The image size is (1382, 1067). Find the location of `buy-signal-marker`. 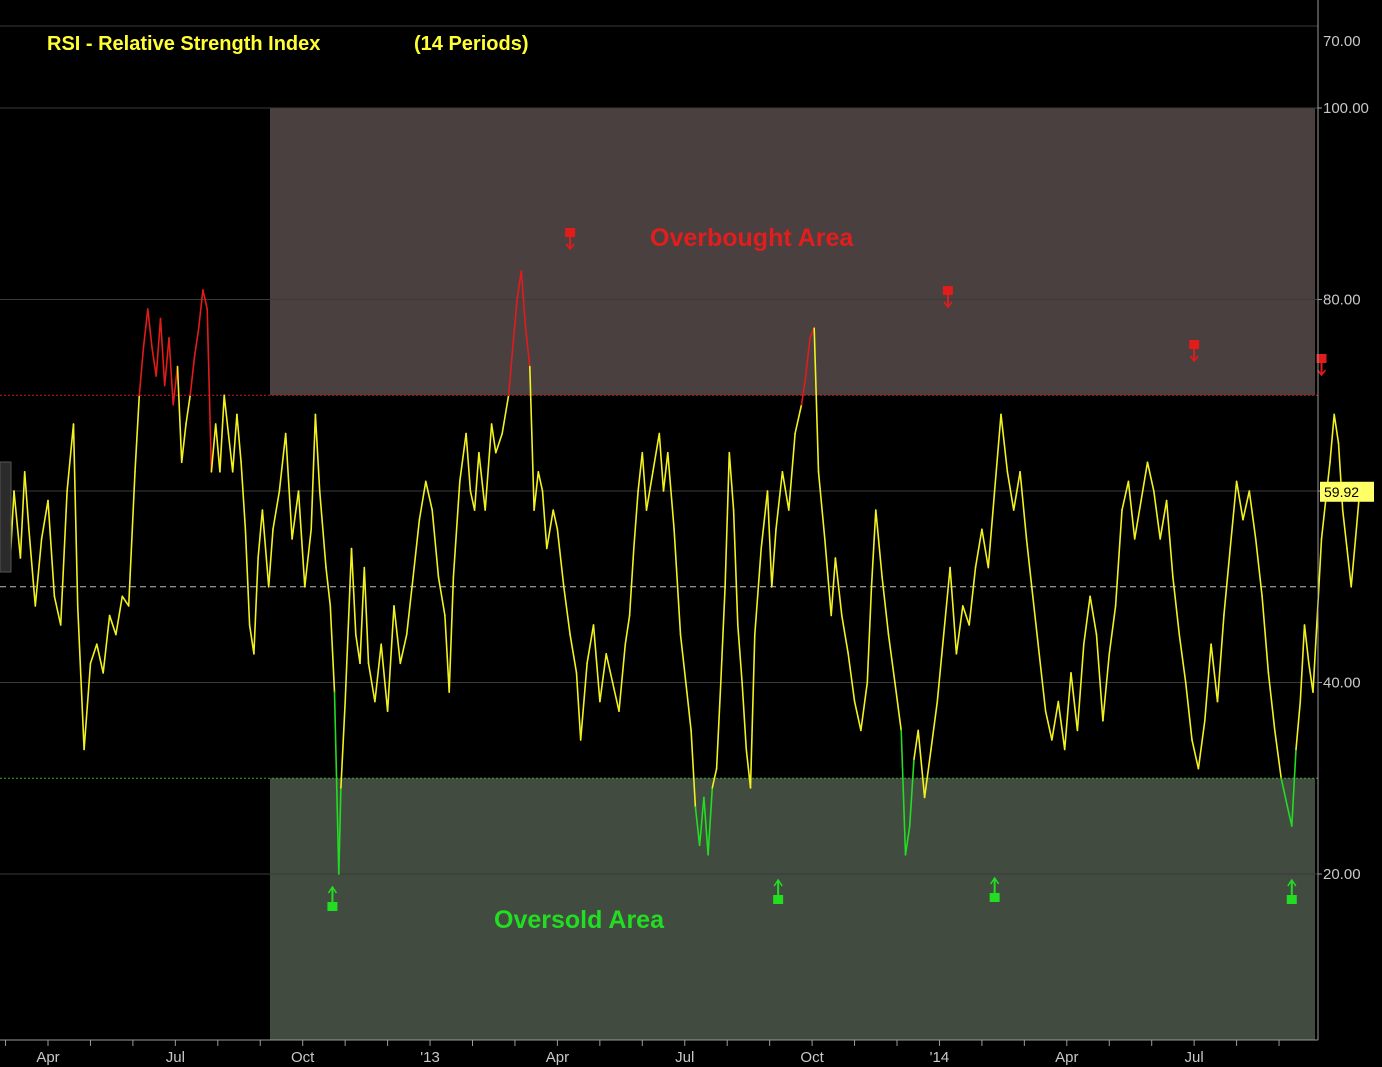

buy-signal-marker is located at coordinates (994, 889).